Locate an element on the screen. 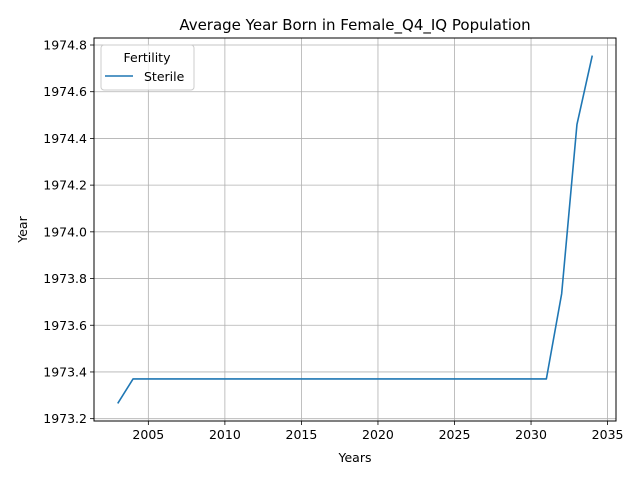  x-tick-label: 2035 is located at coordinates (608, 434).